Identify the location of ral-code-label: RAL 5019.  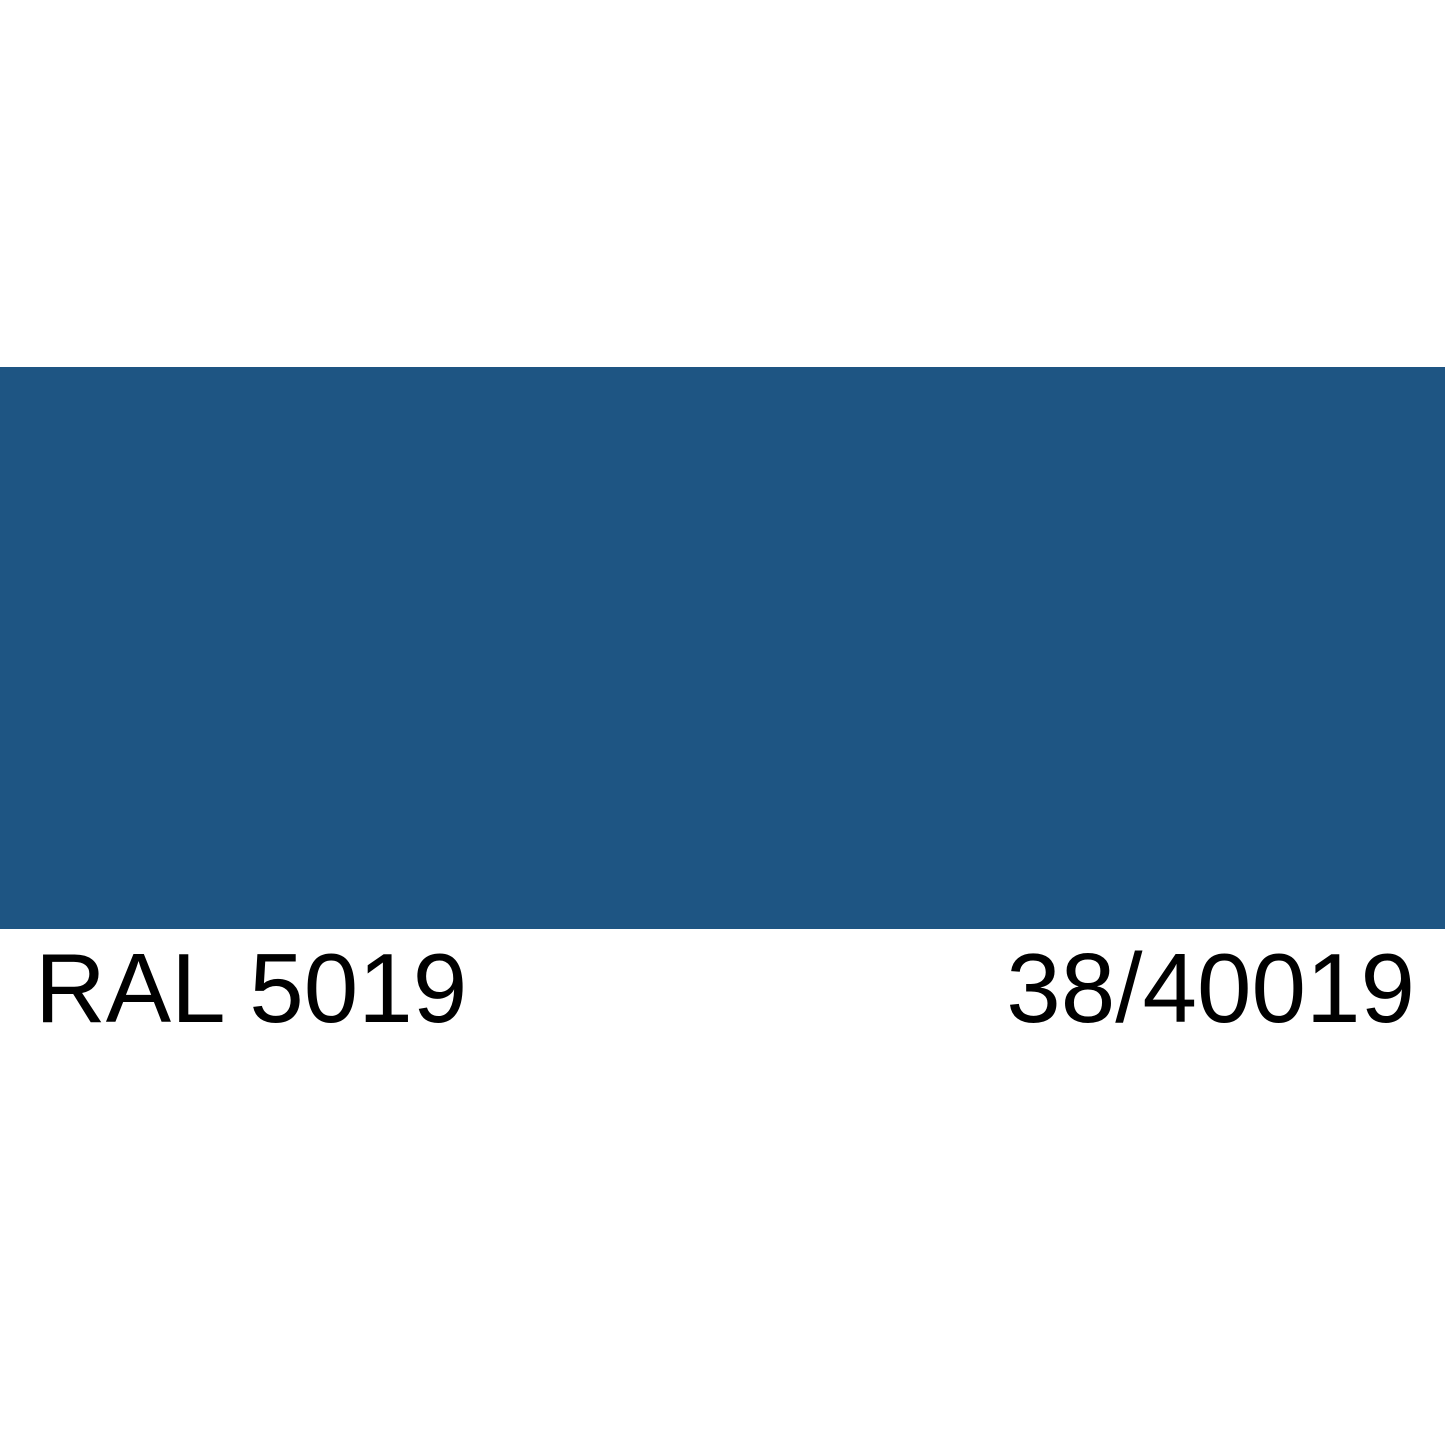
(251, 988).